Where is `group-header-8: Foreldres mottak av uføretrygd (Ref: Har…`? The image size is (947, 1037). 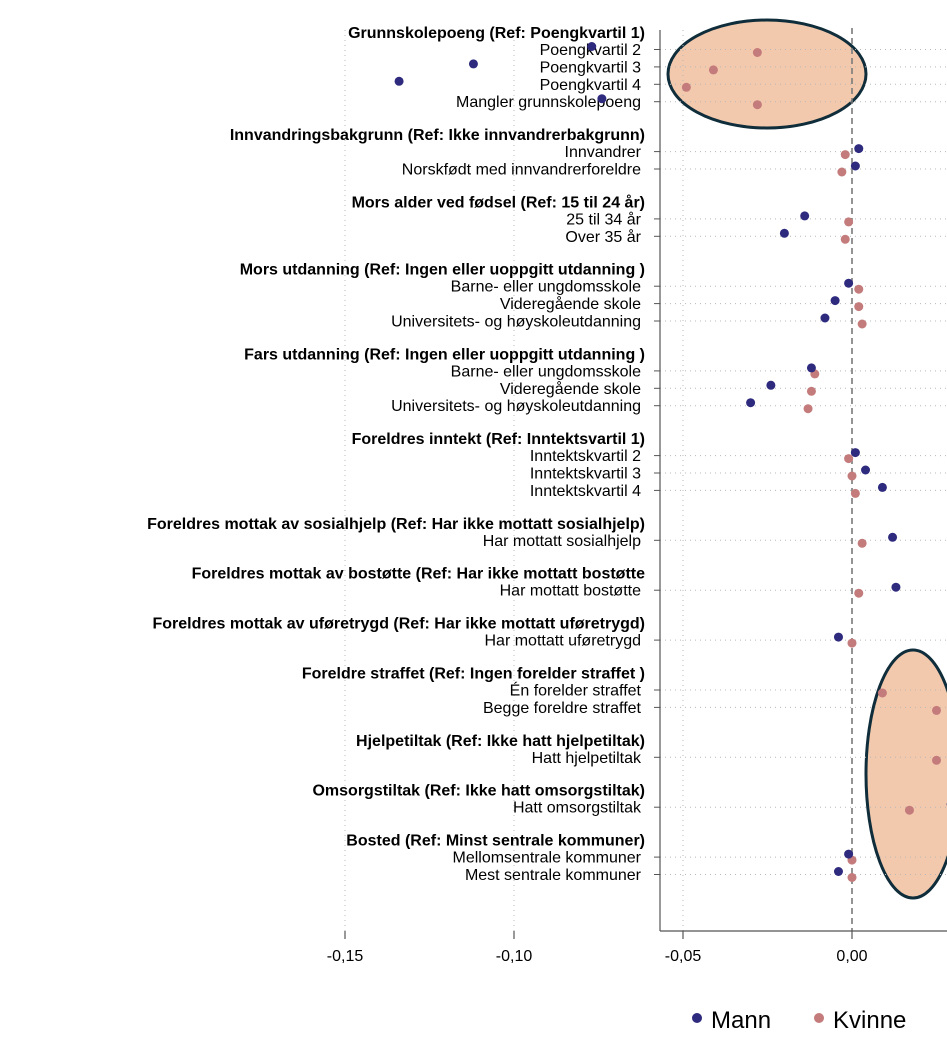 group-header-8: Foreldres mottak av uføretrygd (Ref: Har… is located at coordinates (398, 624).